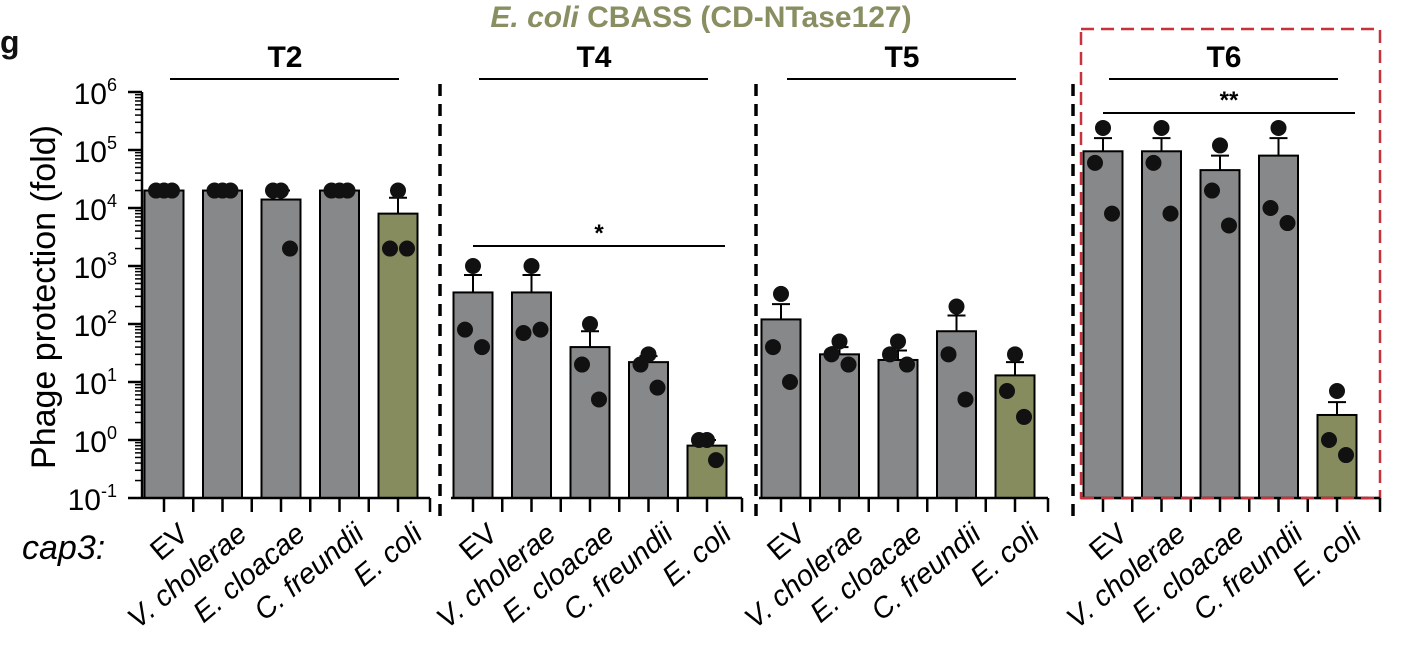 The width and height of the screenshot is (1402, 656). Describe the element at coordinates (593, 57) in the screenshot. I see `panel-name: T4` at that location.